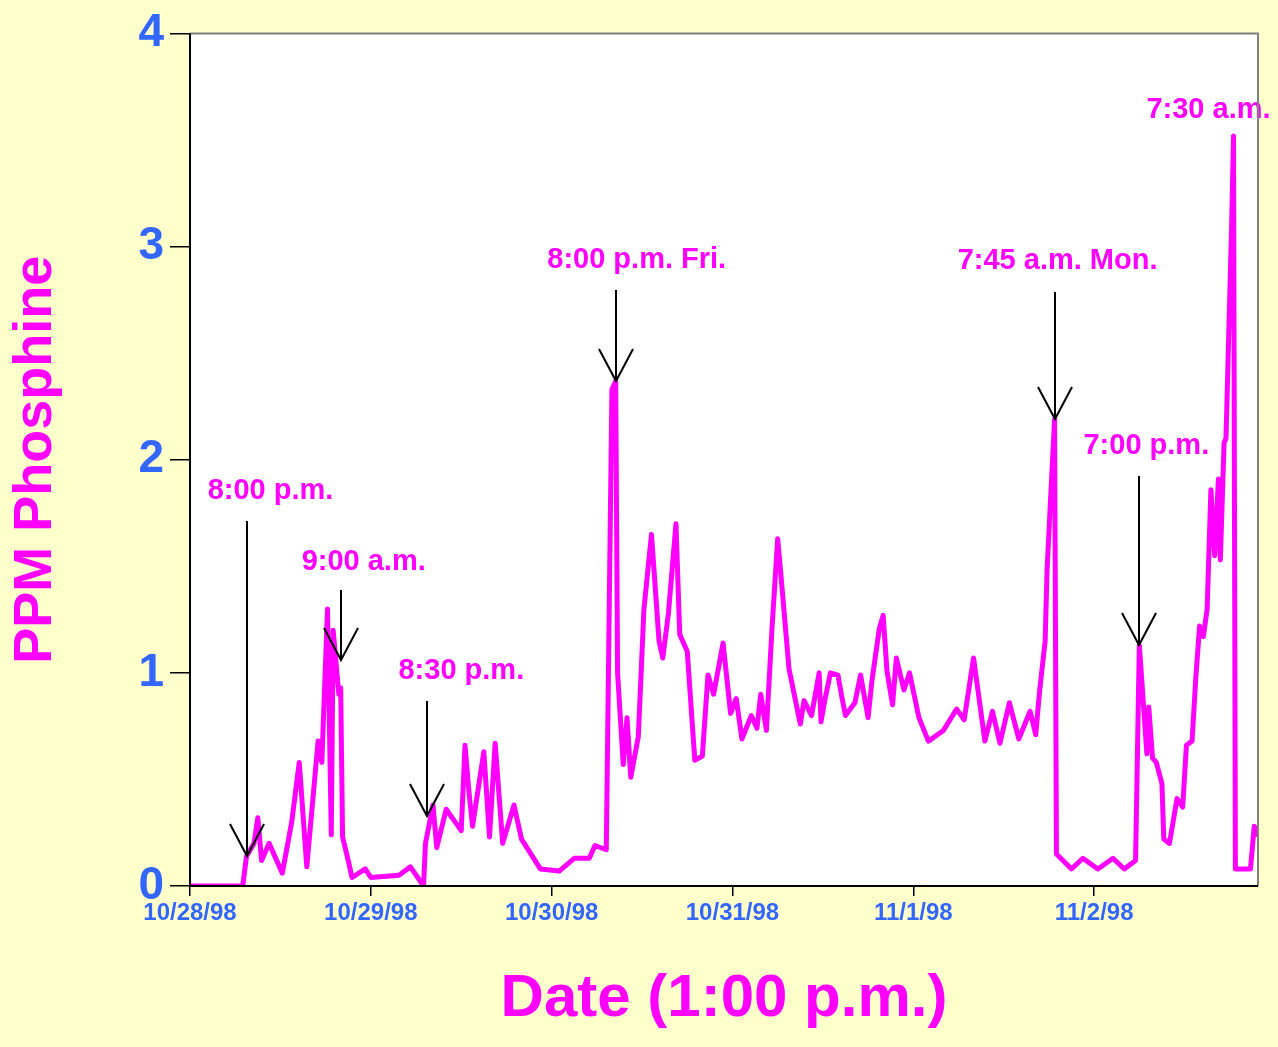  I want to click on annotation: 7:00 p.m., so click(1146, 444).